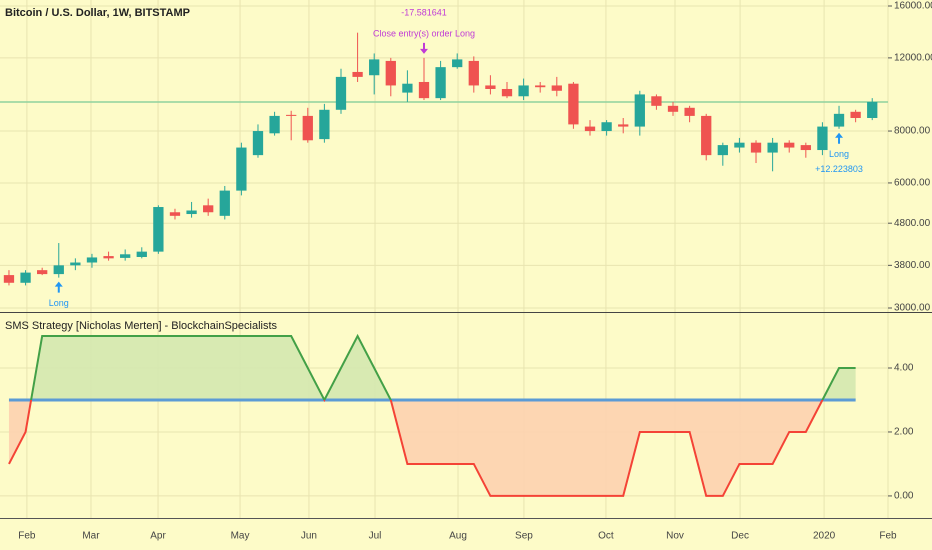 Image resolution: width=932 pixels, height=550 pixels. What do you see at coordinates (309, 536) in the screenshot?
I see `x-tick-label: Jun` at bounding box center [309, 536].